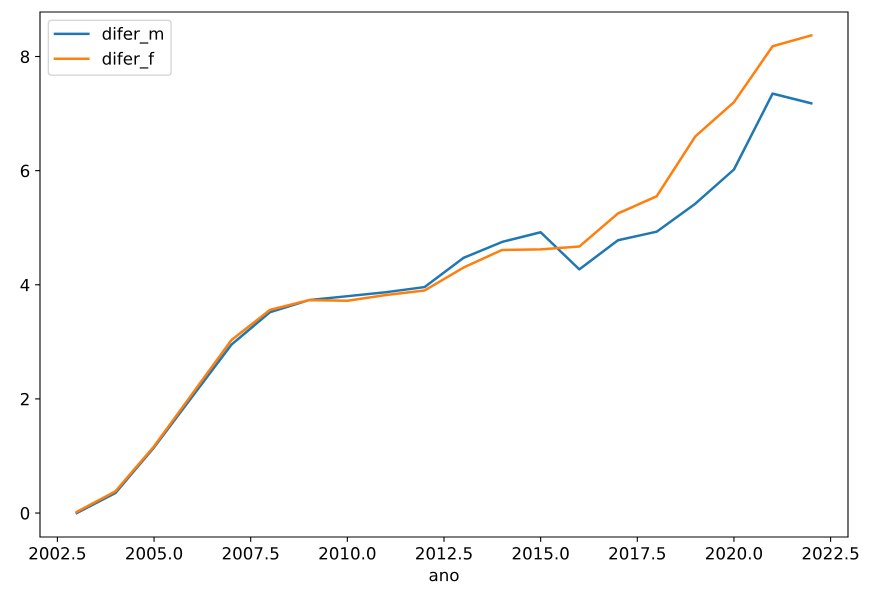 The image size is (871, 610). Describe the element at coordinates (25, 171) in the screenshot. I see `y-tick-label: 6` at that location.